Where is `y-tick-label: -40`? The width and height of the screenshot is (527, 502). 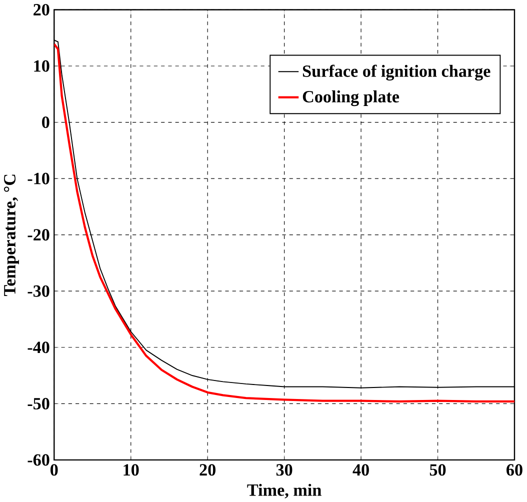
y-tick-label: -40 is located at coordinates (39, 347).